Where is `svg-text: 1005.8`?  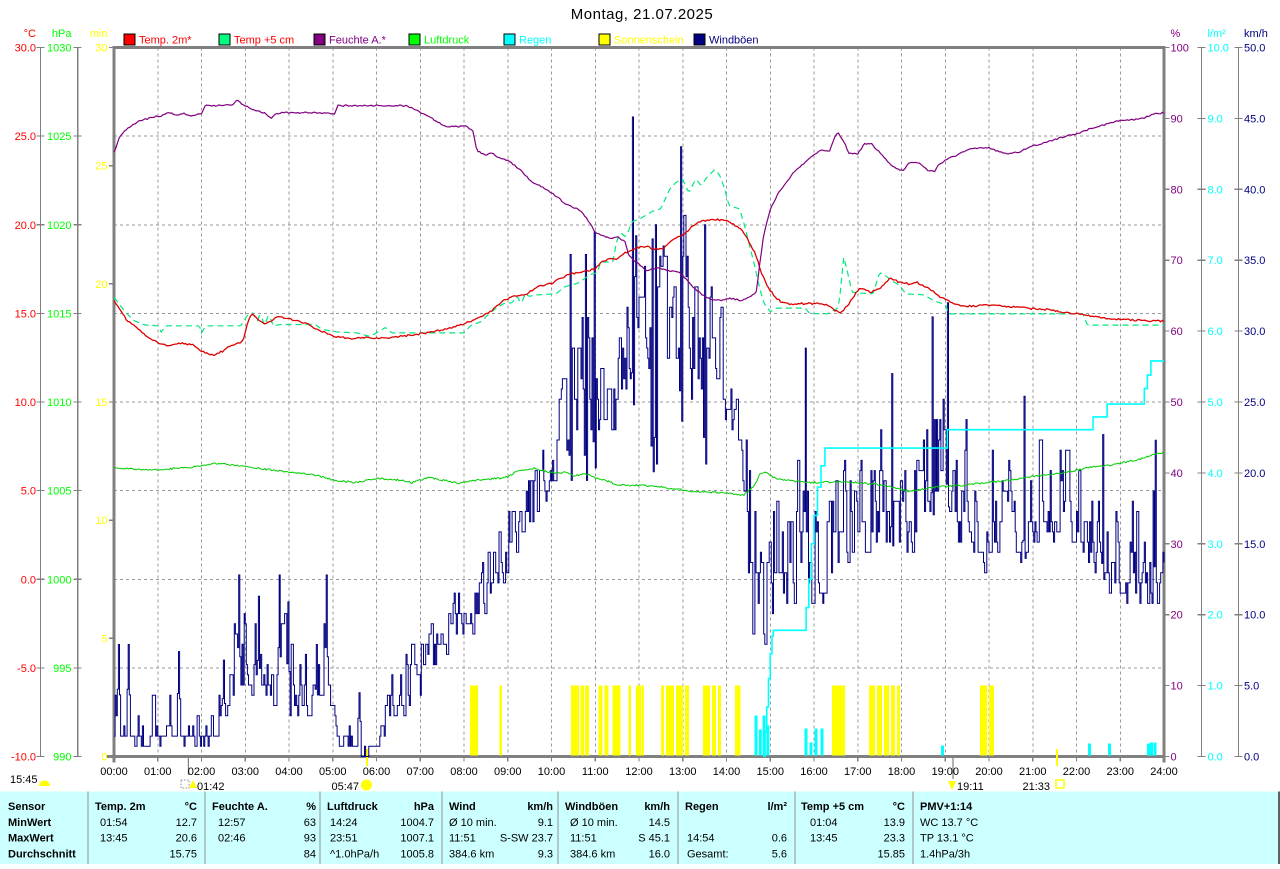 svg-text: 1005.8 is located at coordinates (417, 854).